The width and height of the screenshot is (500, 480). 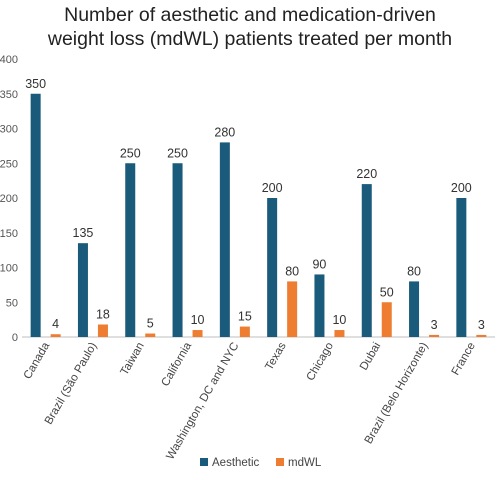 What do you see at coordinates (9, 164) in the screenshot?
I see `y-tick-label: 250` at bounding box center [9, 164].